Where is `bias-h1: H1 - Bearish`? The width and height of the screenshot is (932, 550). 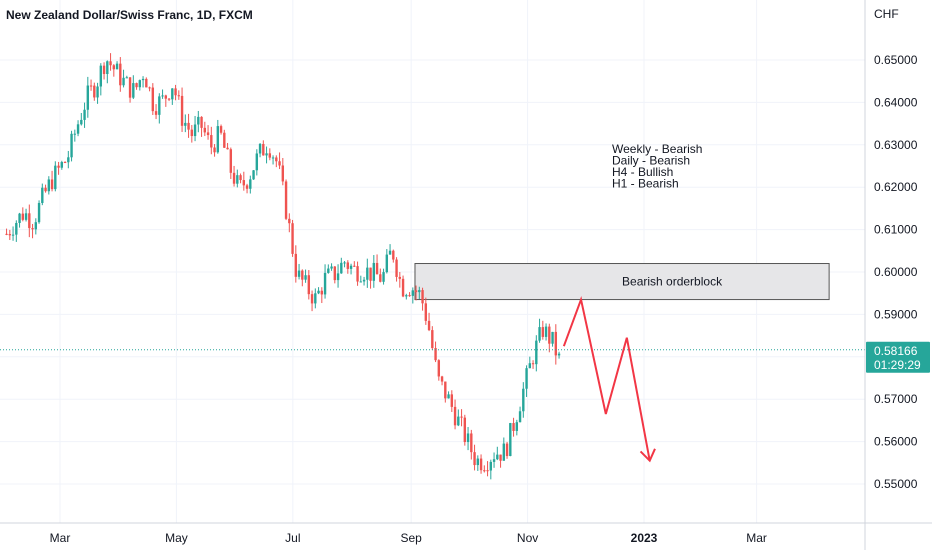 bias-h1: H1 - Bearish is located at coordinates (645, 184).